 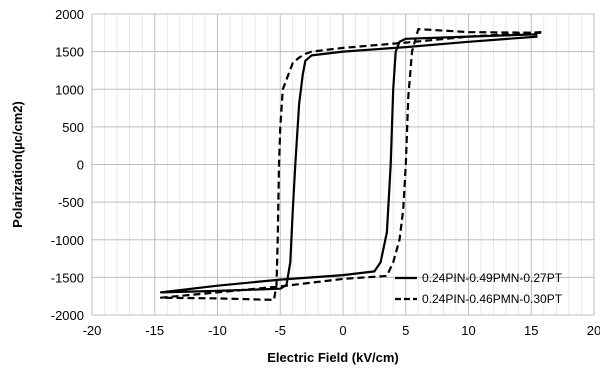 What do you see at coordinates (67, 315) in the screenshot?
I see `y-tick-label: -2000` at bounding box center [67, 315].